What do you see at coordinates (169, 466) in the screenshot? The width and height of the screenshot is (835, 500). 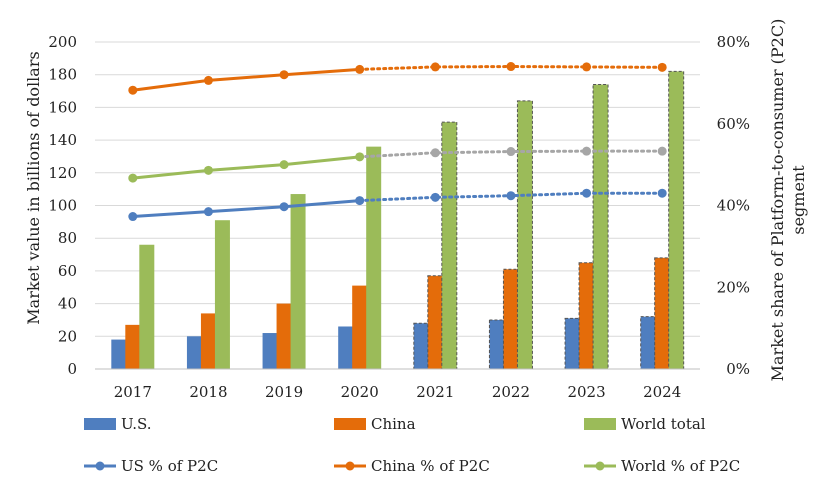 I see `legend-label: US % of P2C` at bounding box center [169, 466].